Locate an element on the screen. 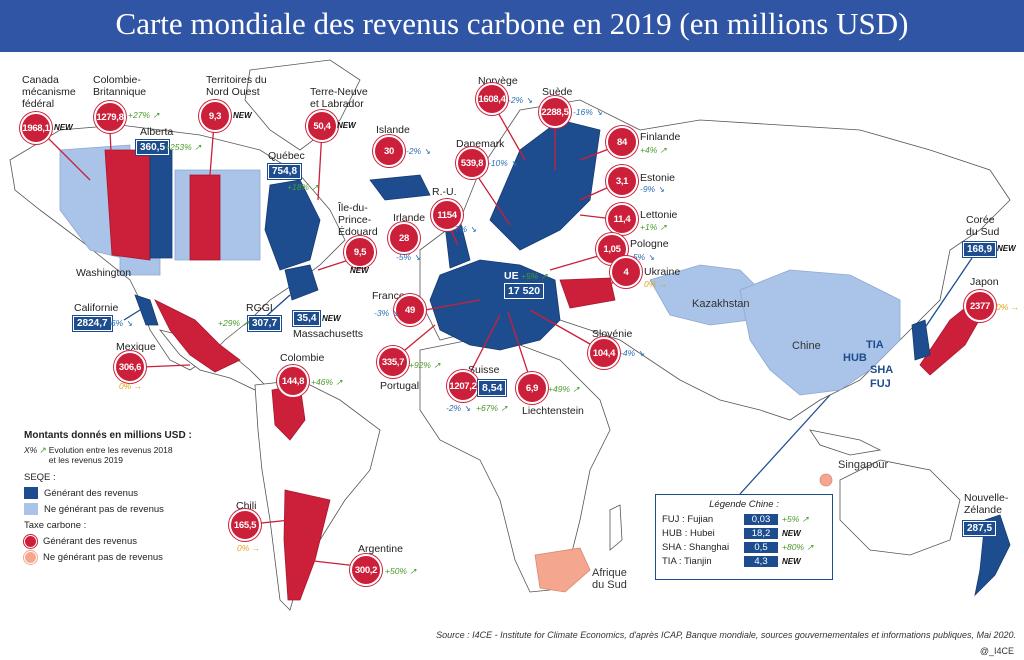 The height and width of the screenshot is (660, 1024). legend-change-symbol: X% is located at coordinates (31, 450).